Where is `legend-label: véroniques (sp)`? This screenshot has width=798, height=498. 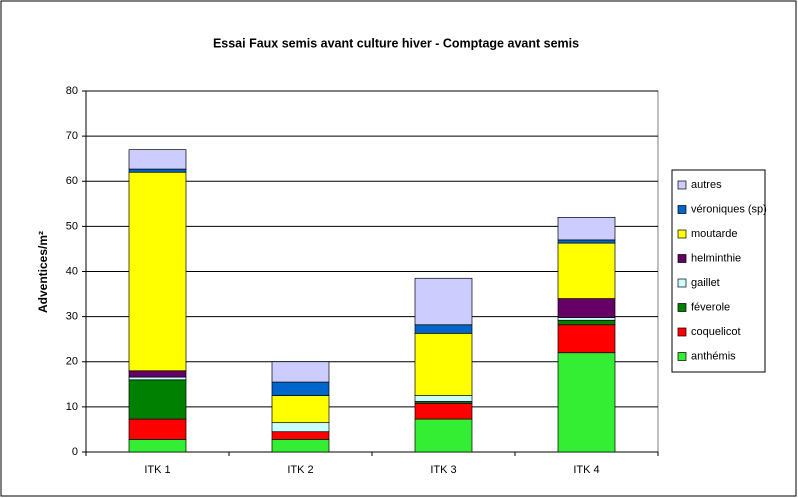
legend-label: véroniques (sp) is located at coordinates (729, 209).